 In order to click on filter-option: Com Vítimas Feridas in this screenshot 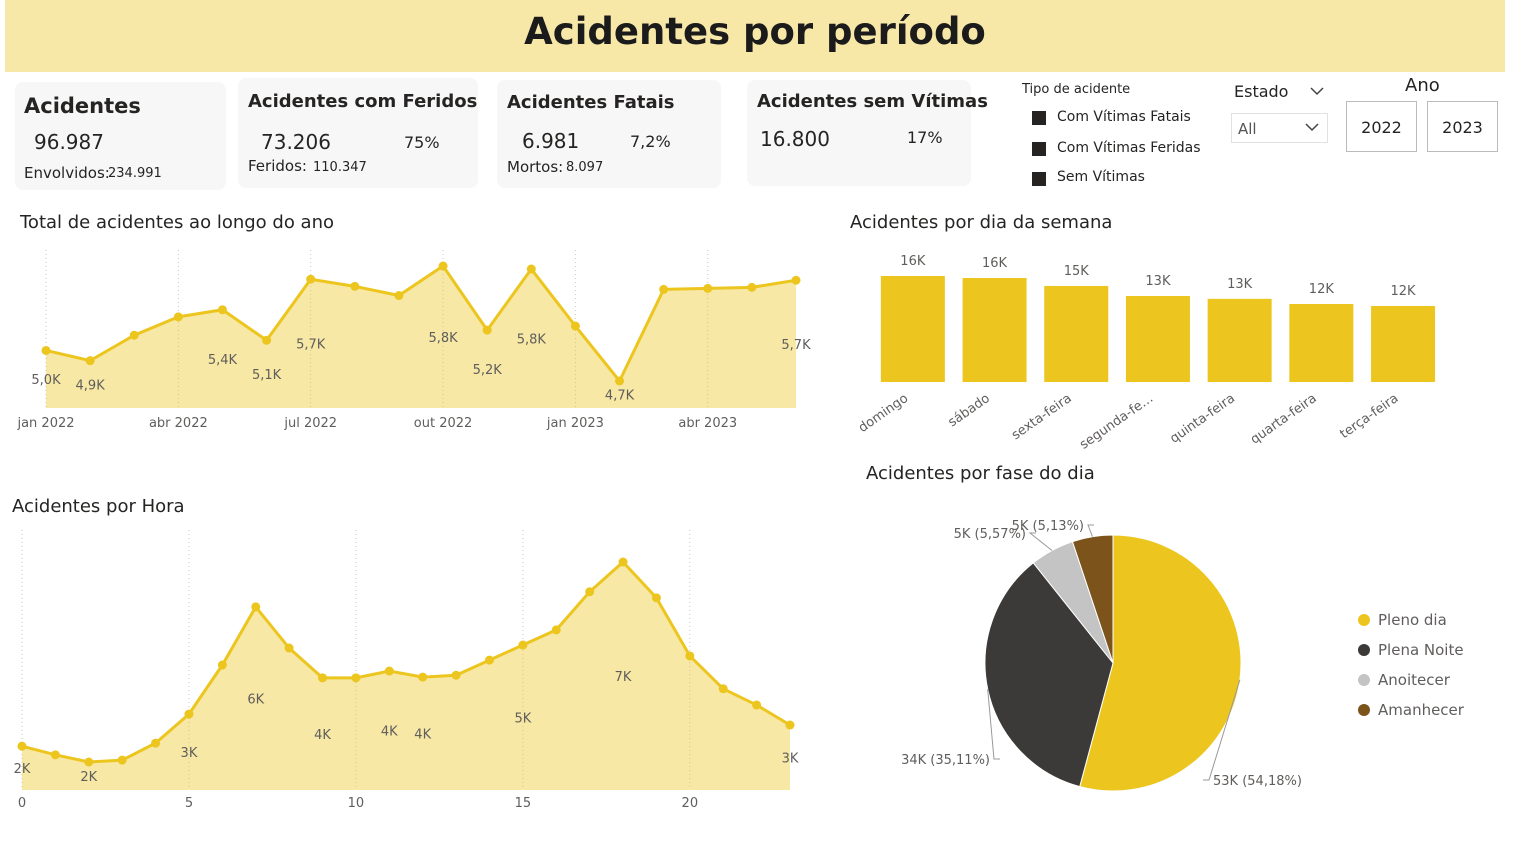, I will do `click(1129, 148)`.